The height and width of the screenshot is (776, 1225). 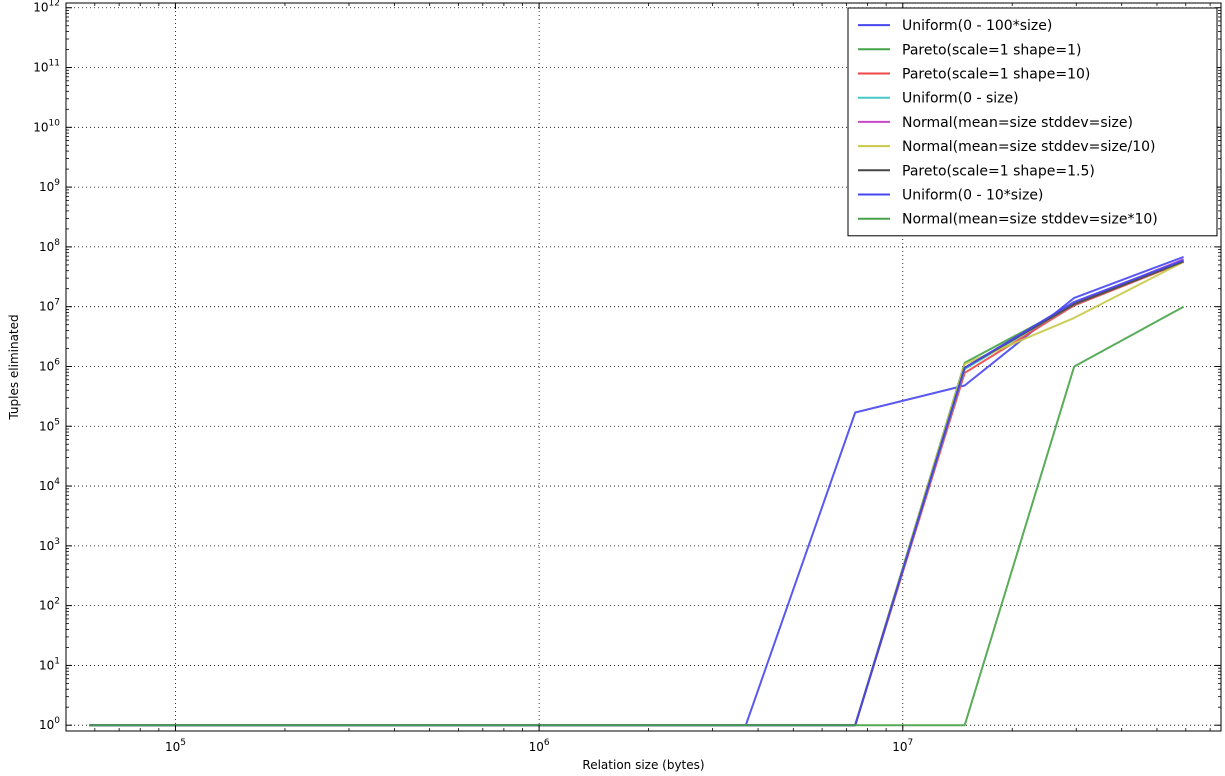 What do you see at coordinates (49, 425) in the screenshot?
I see `y-tick-label: 10⁵` at bounding box center [49, 425].